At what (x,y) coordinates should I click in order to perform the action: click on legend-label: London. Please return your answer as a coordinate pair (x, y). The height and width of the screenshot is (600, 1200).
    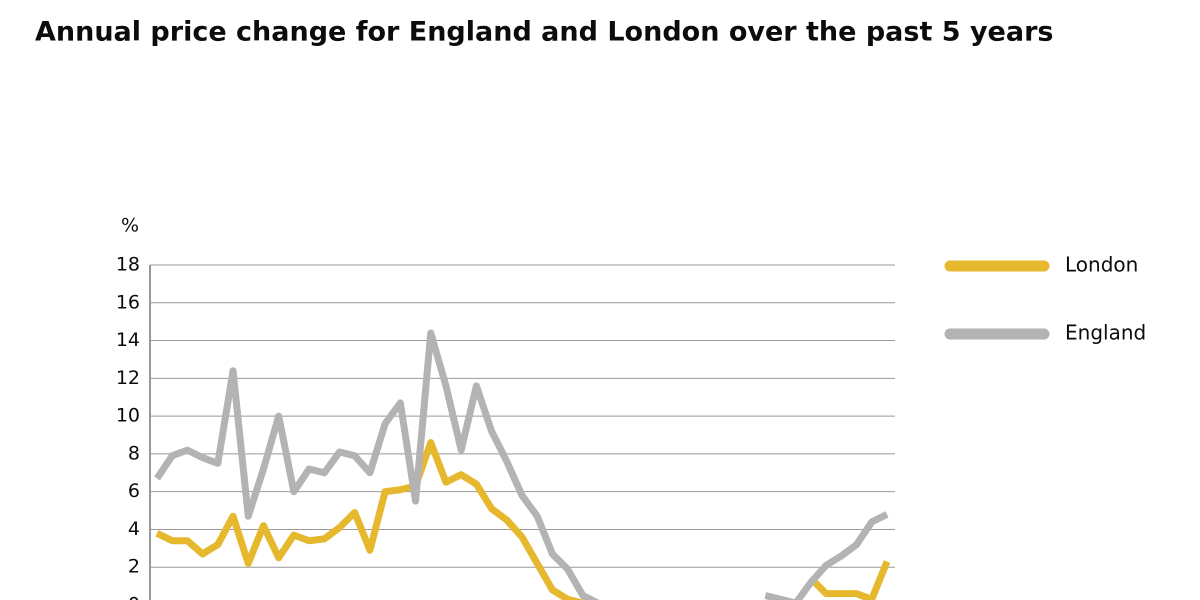
    Looking at the image, I should click on (1101, 265).